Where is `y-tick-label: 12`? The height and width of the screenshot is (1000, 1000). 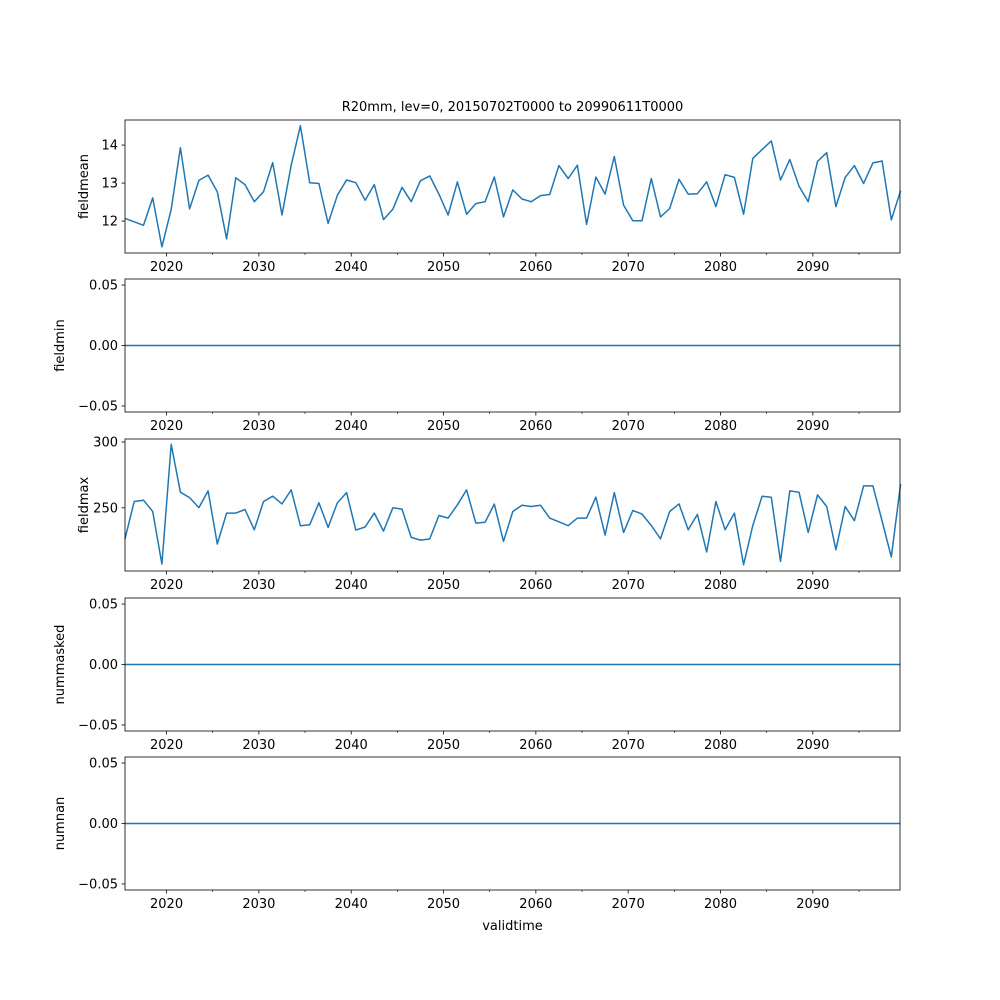 y-tick-label: 12 is located at coordinates (109, 222).